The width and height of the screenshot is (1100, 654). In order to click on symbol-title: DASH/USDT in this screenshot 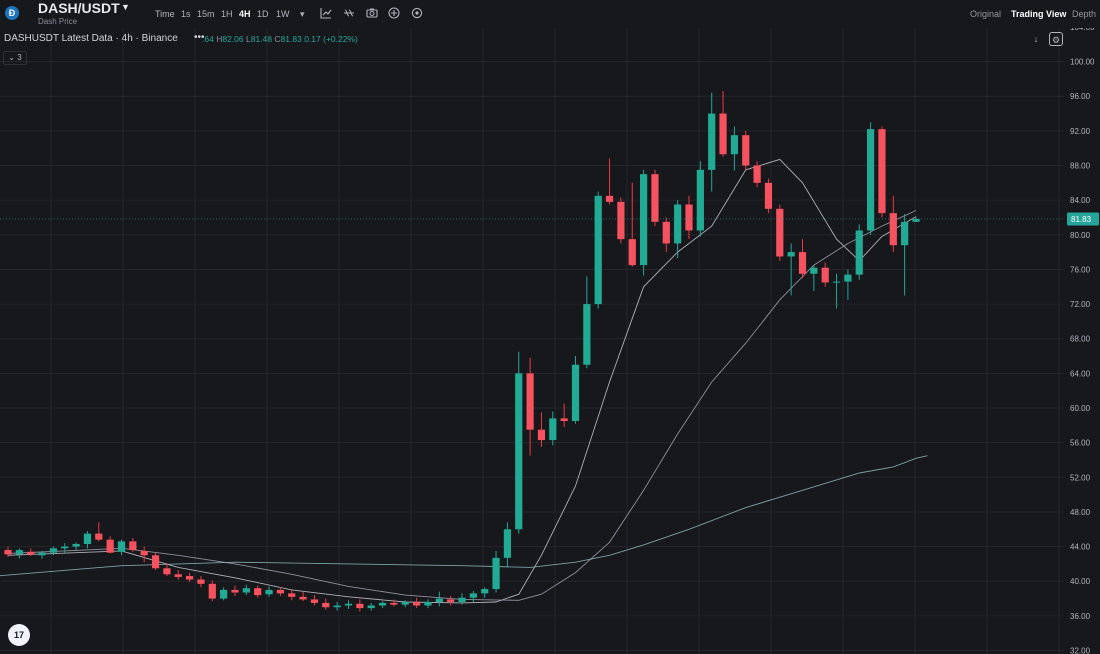, I will do `click(79, 8)`.